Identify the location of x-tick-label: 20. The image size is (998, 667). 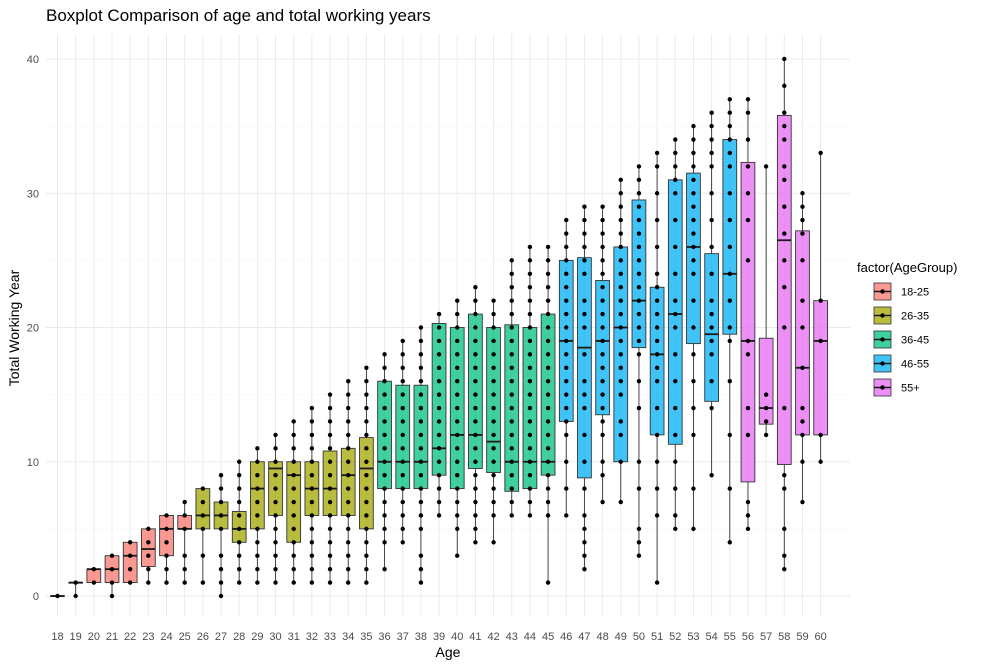
(94, 637).